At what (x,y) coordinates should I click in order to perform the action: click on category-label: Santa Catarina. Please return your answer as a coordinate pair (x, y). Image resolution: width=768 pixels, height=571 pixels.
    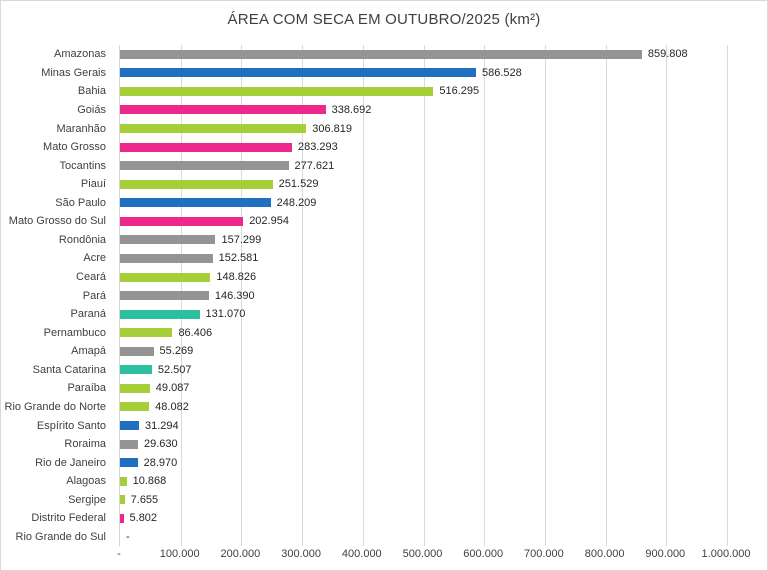
    Looking at the image, I should click on (69, 369).